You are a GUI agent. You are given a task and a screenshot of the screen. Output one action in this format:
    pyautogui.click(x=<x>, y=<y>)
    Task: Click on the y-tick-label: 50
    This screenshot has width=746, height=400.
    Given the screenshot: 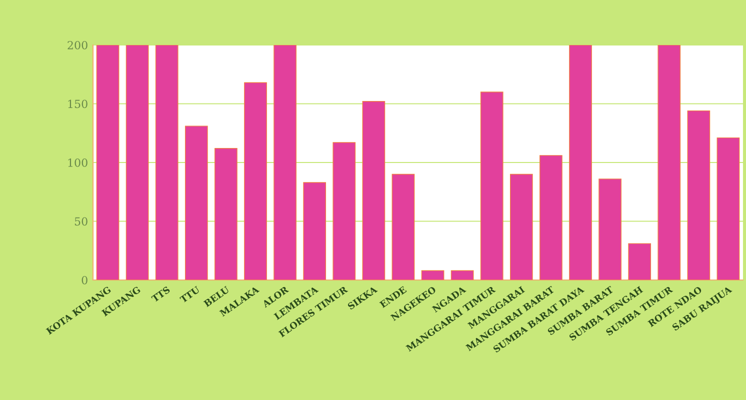 What is the action you would take?
    pyautogui.click(x=81, y=221)
    